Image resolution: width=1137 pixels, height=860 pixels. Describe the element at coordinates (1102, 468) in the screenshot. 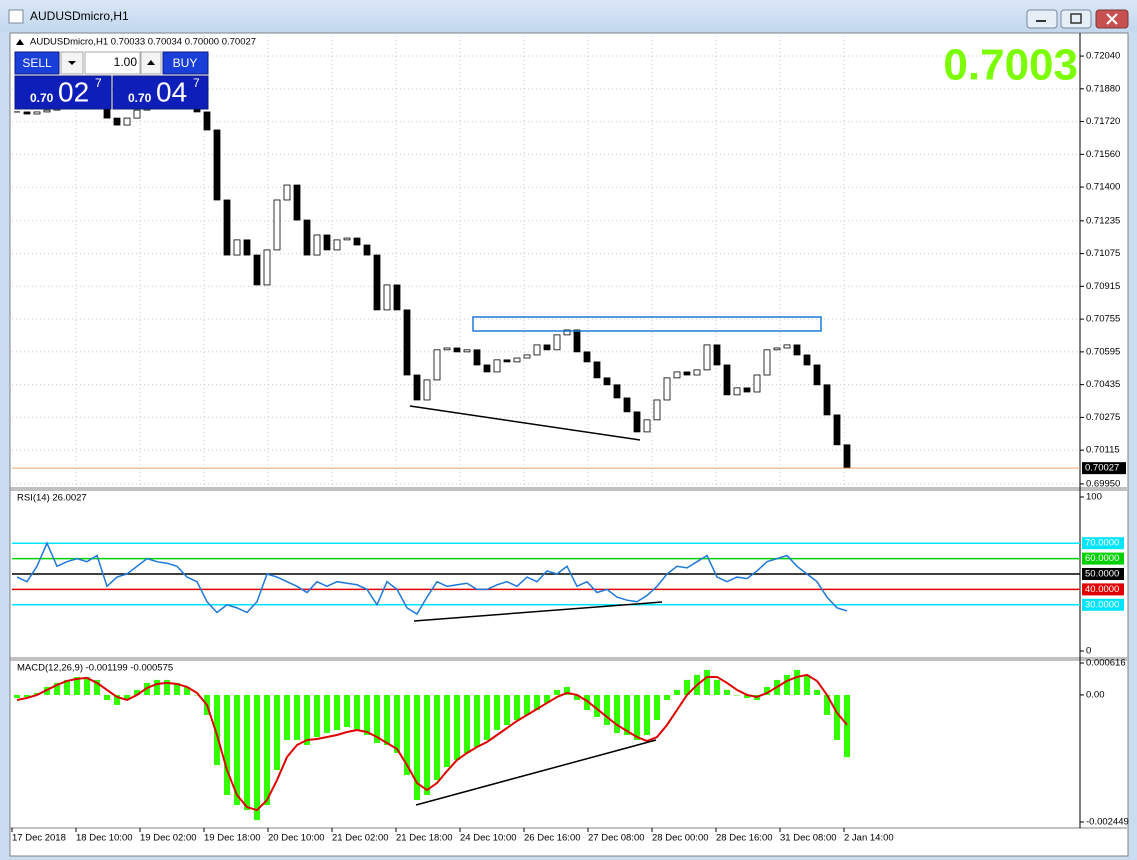

I see `current-price-label: 0.70027` at that location.